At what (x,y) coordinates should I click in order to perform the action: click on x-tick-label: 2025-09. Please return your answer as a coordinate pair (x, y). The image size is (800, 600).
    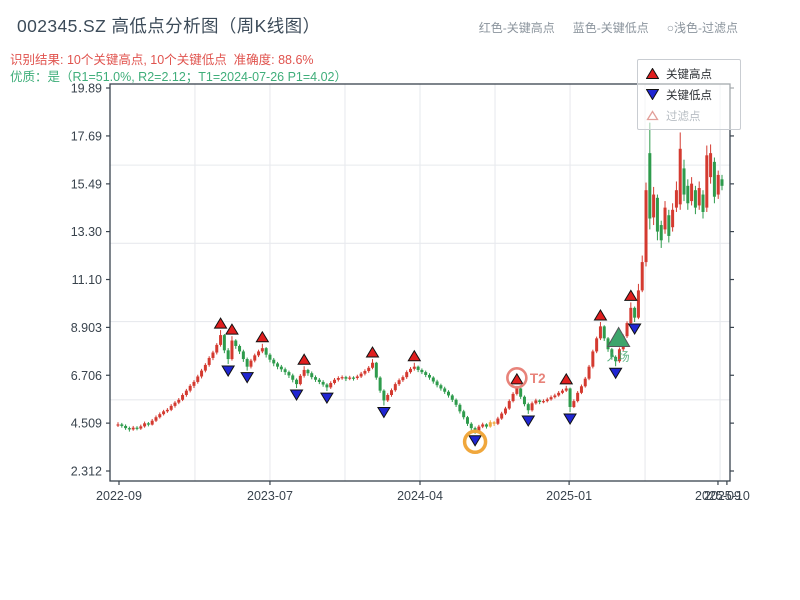
    Looking at the image, I should click on (718, 496).